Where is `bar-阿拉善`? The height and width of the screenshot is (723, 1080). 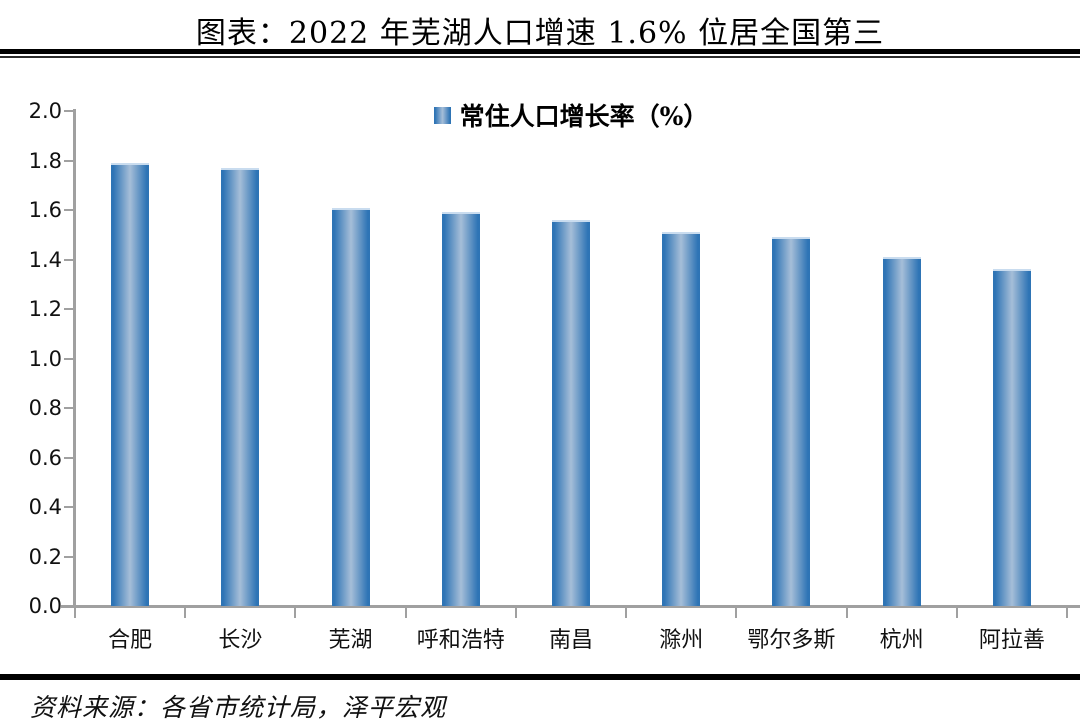 bar-阿拉善 is located at coordinates (1011, 437).